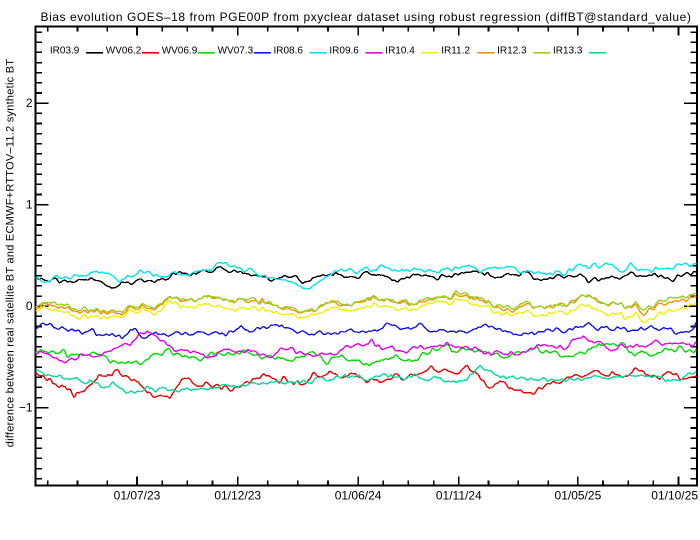  I want to click on svg-text: 01/07/23, so click(137, 496).